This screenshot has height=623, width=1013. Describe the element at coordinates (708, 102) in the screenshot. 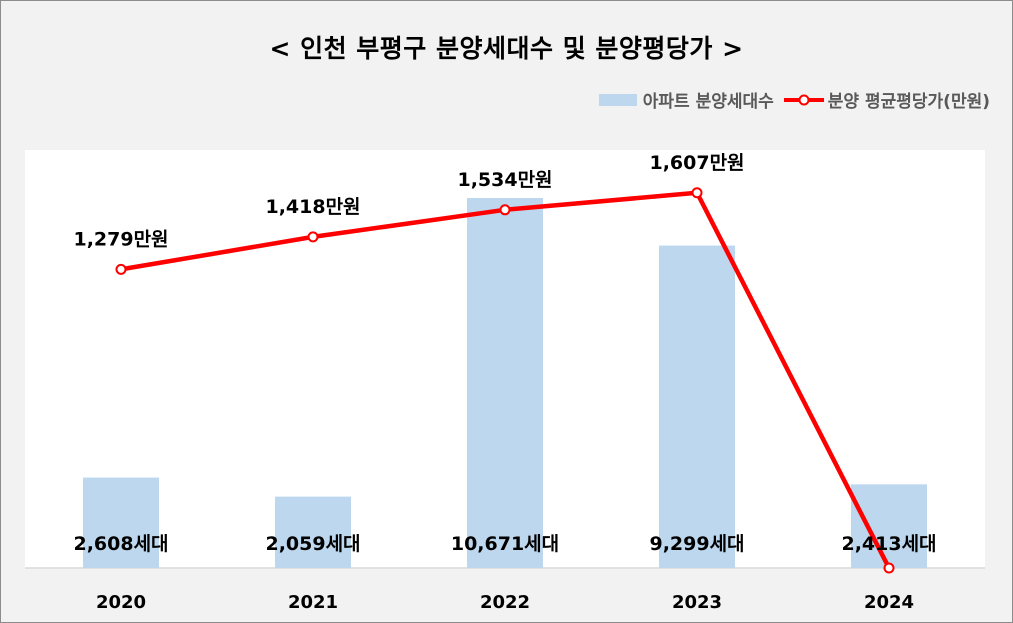

I see `legend-bar-label: 아파트 분양세대수` at that location.